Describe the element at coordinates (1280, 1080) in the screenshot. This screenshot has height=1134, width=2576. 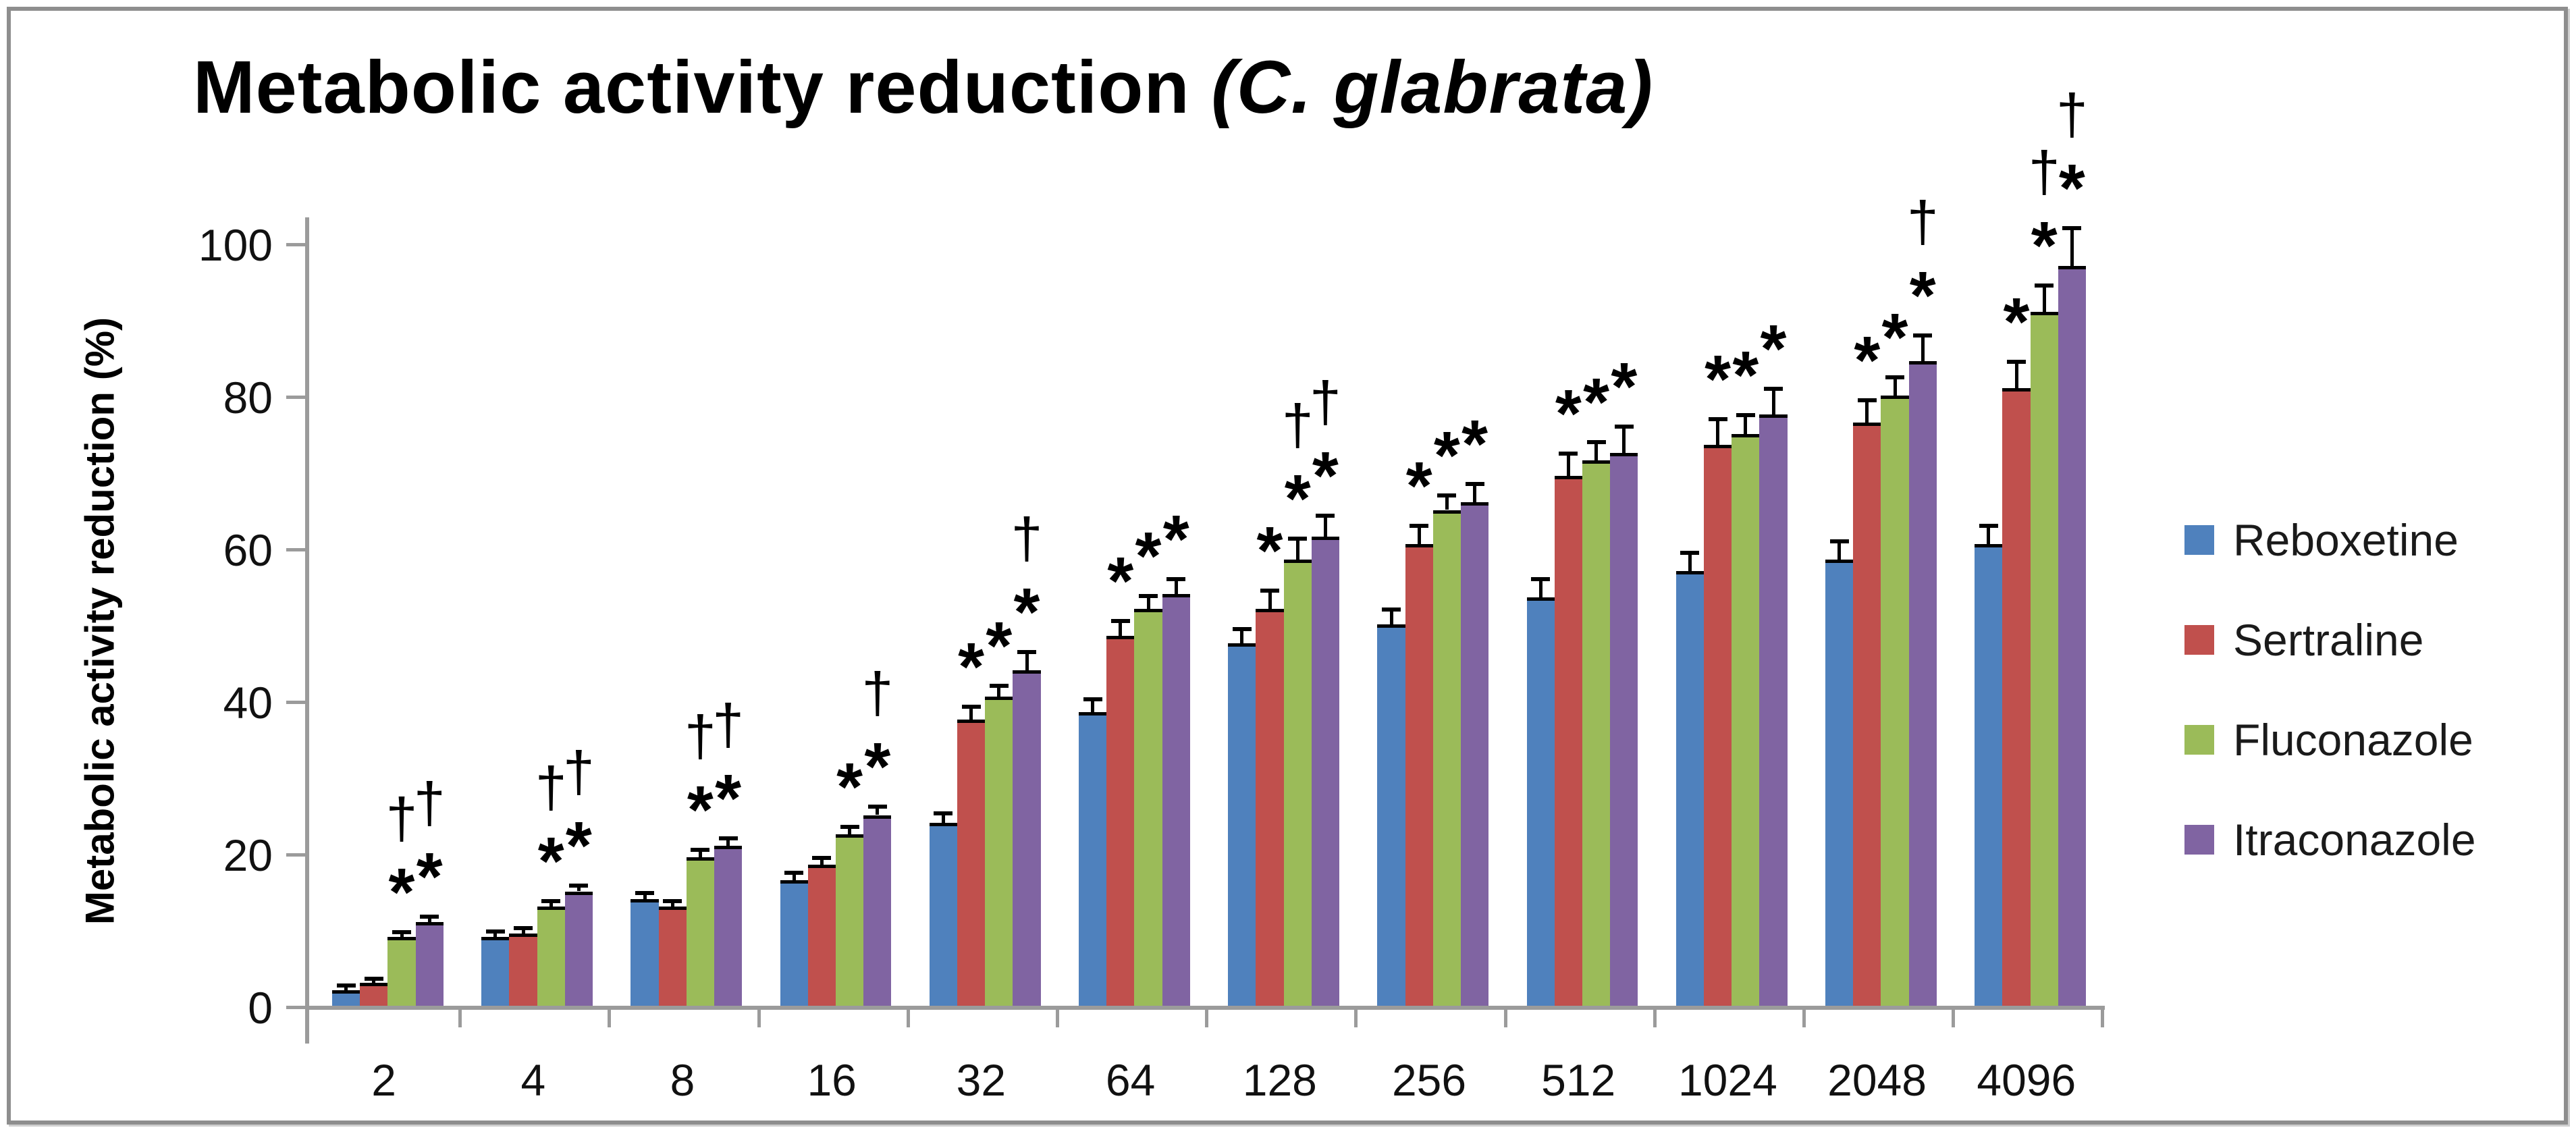
I see `x-axis-category-label: 128` at that location.